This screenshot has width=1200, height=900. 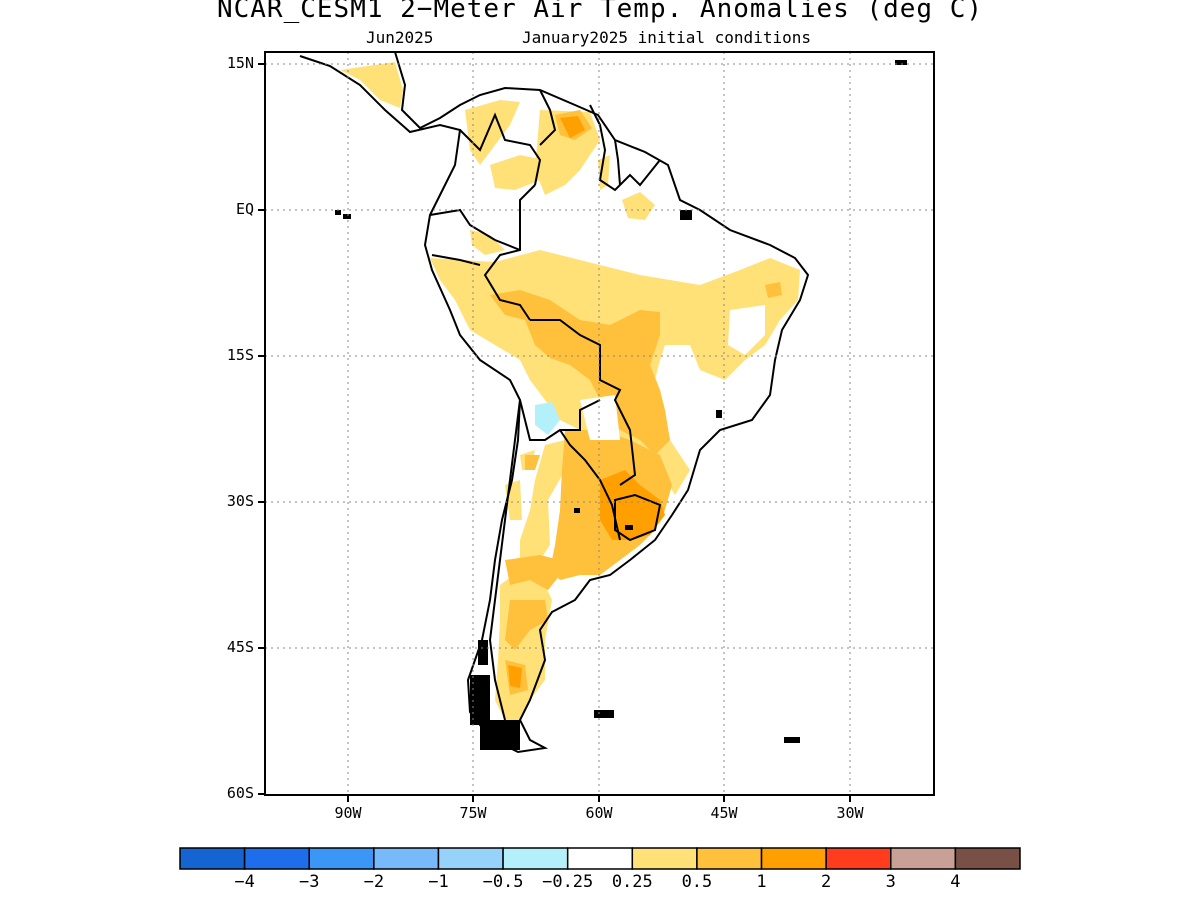 I want to click on lon-label-75w: 75W, so click(x=473, y=813).